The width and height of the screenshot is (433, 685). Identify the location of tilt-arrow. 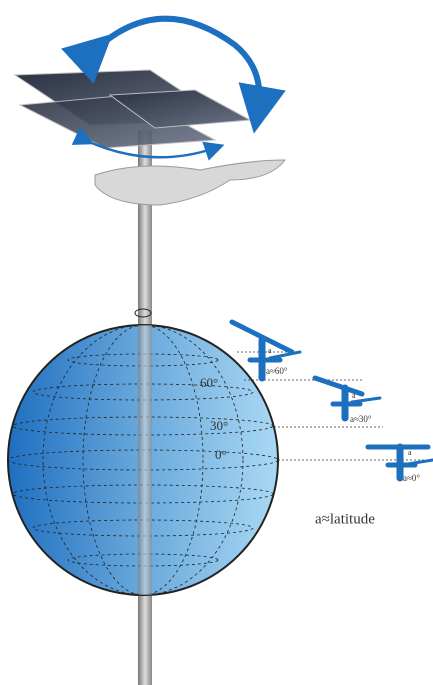
(173, 74).